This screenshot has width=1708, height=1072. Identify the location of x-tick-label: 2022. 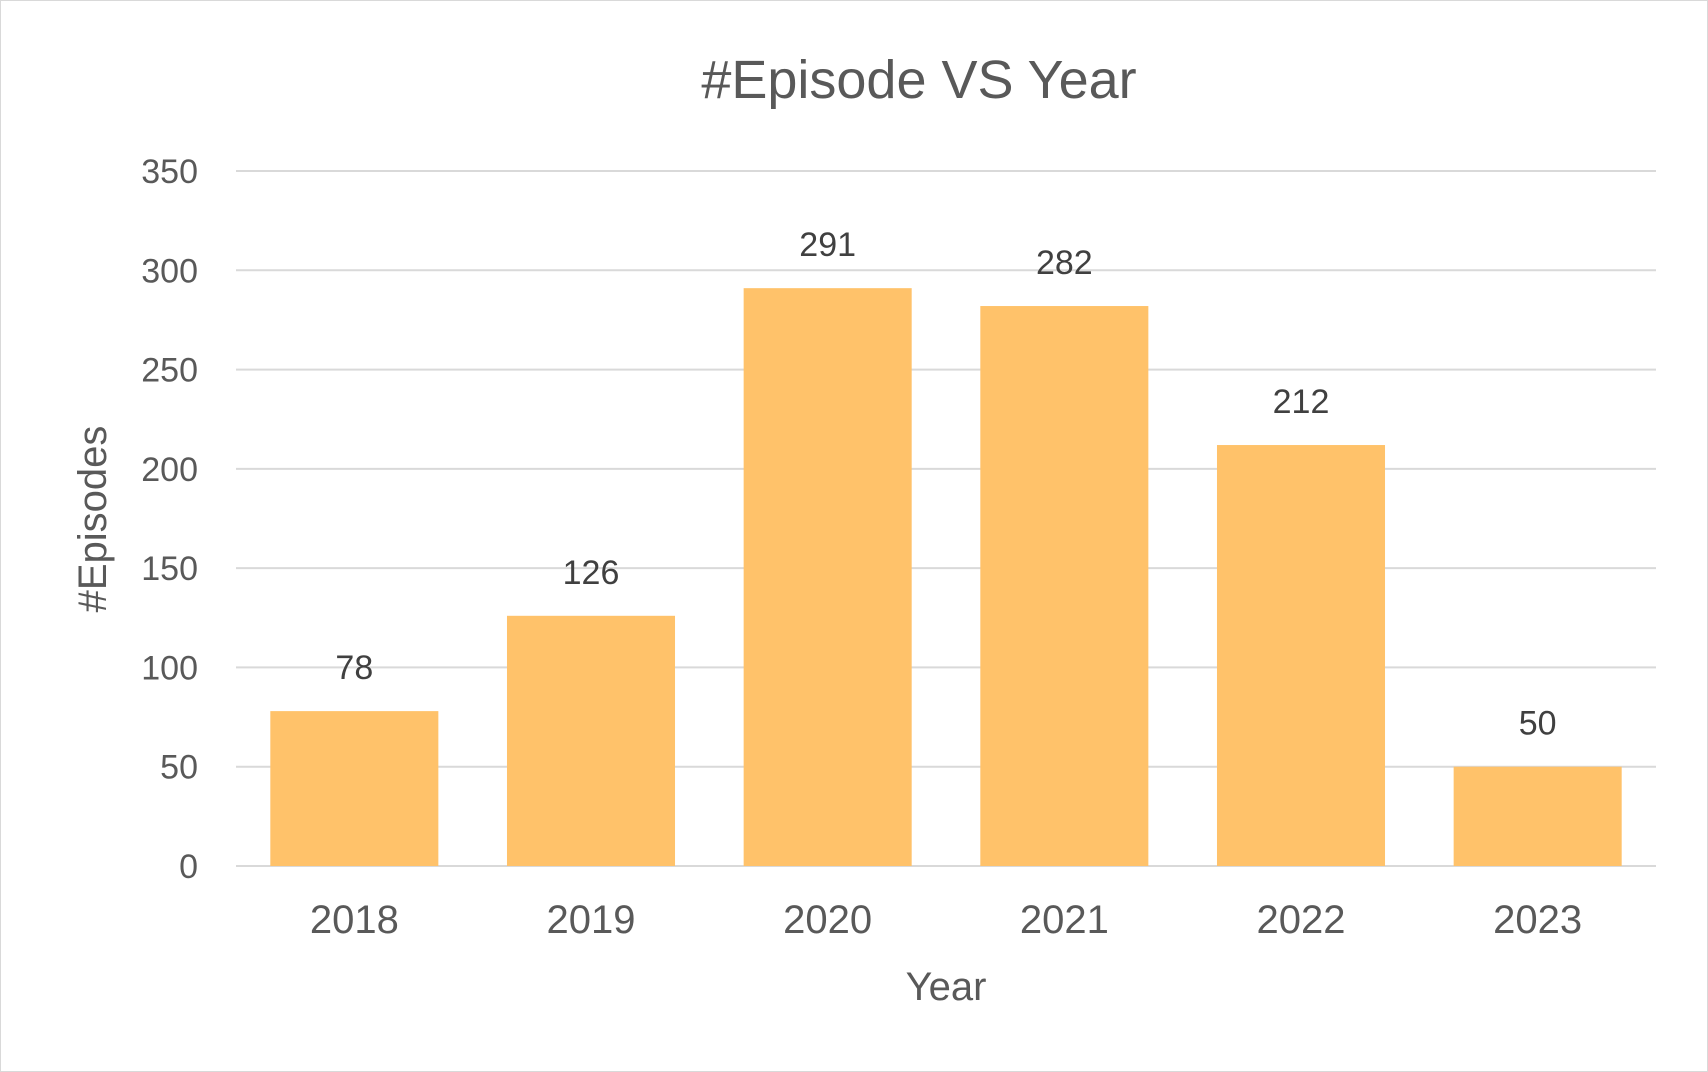
(1301, 920).